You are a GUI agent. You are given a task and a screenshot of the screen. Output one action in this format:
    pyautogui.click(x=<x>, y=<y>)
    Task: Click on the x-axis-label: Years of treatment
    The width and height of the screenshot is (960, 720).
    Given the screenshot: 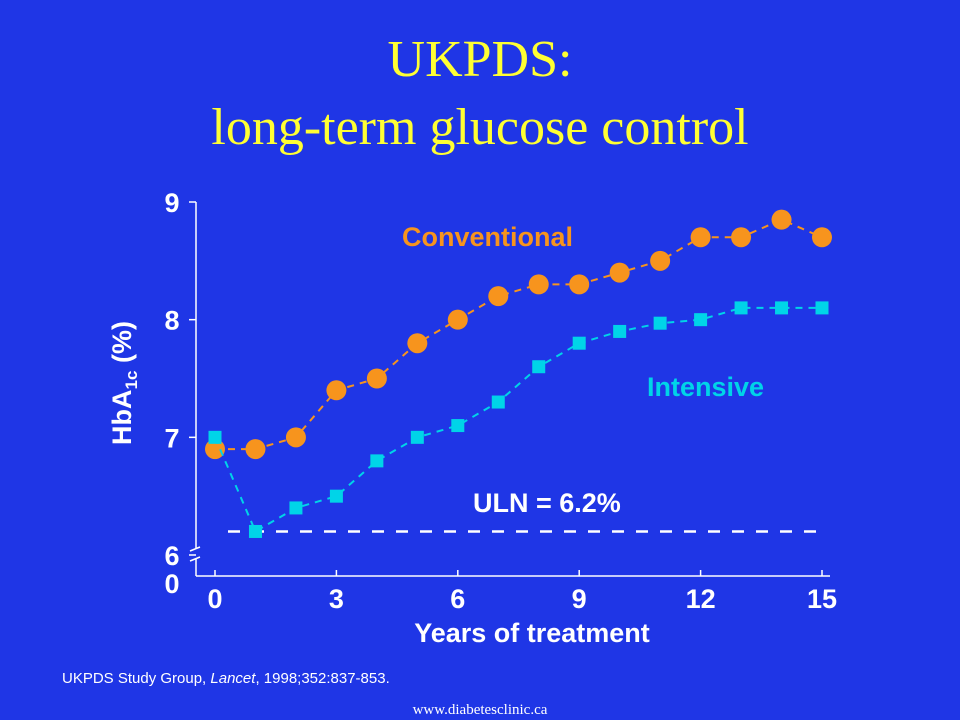 What is the action you would take?
    pyautogui.click(x=532, y=633)
    